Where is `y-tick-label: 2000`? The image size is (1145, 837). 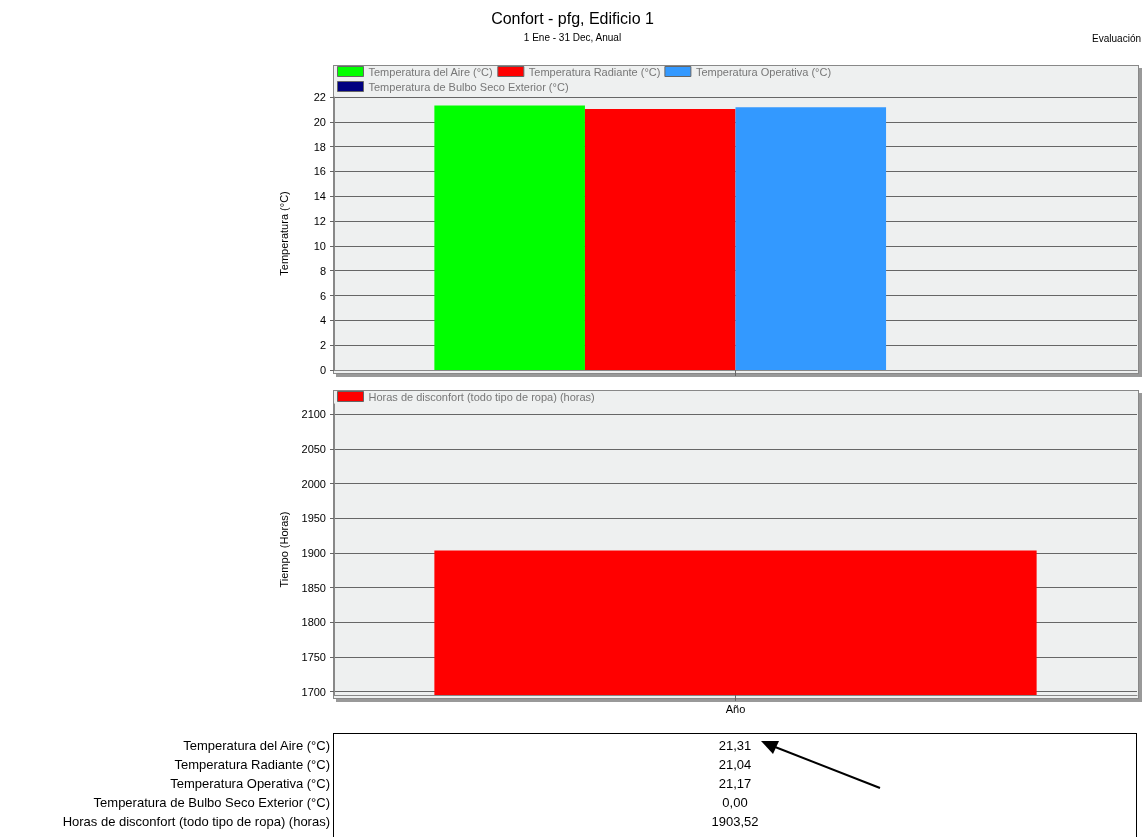 y-tick-label: 2000 is located at coordinates (313, 483).